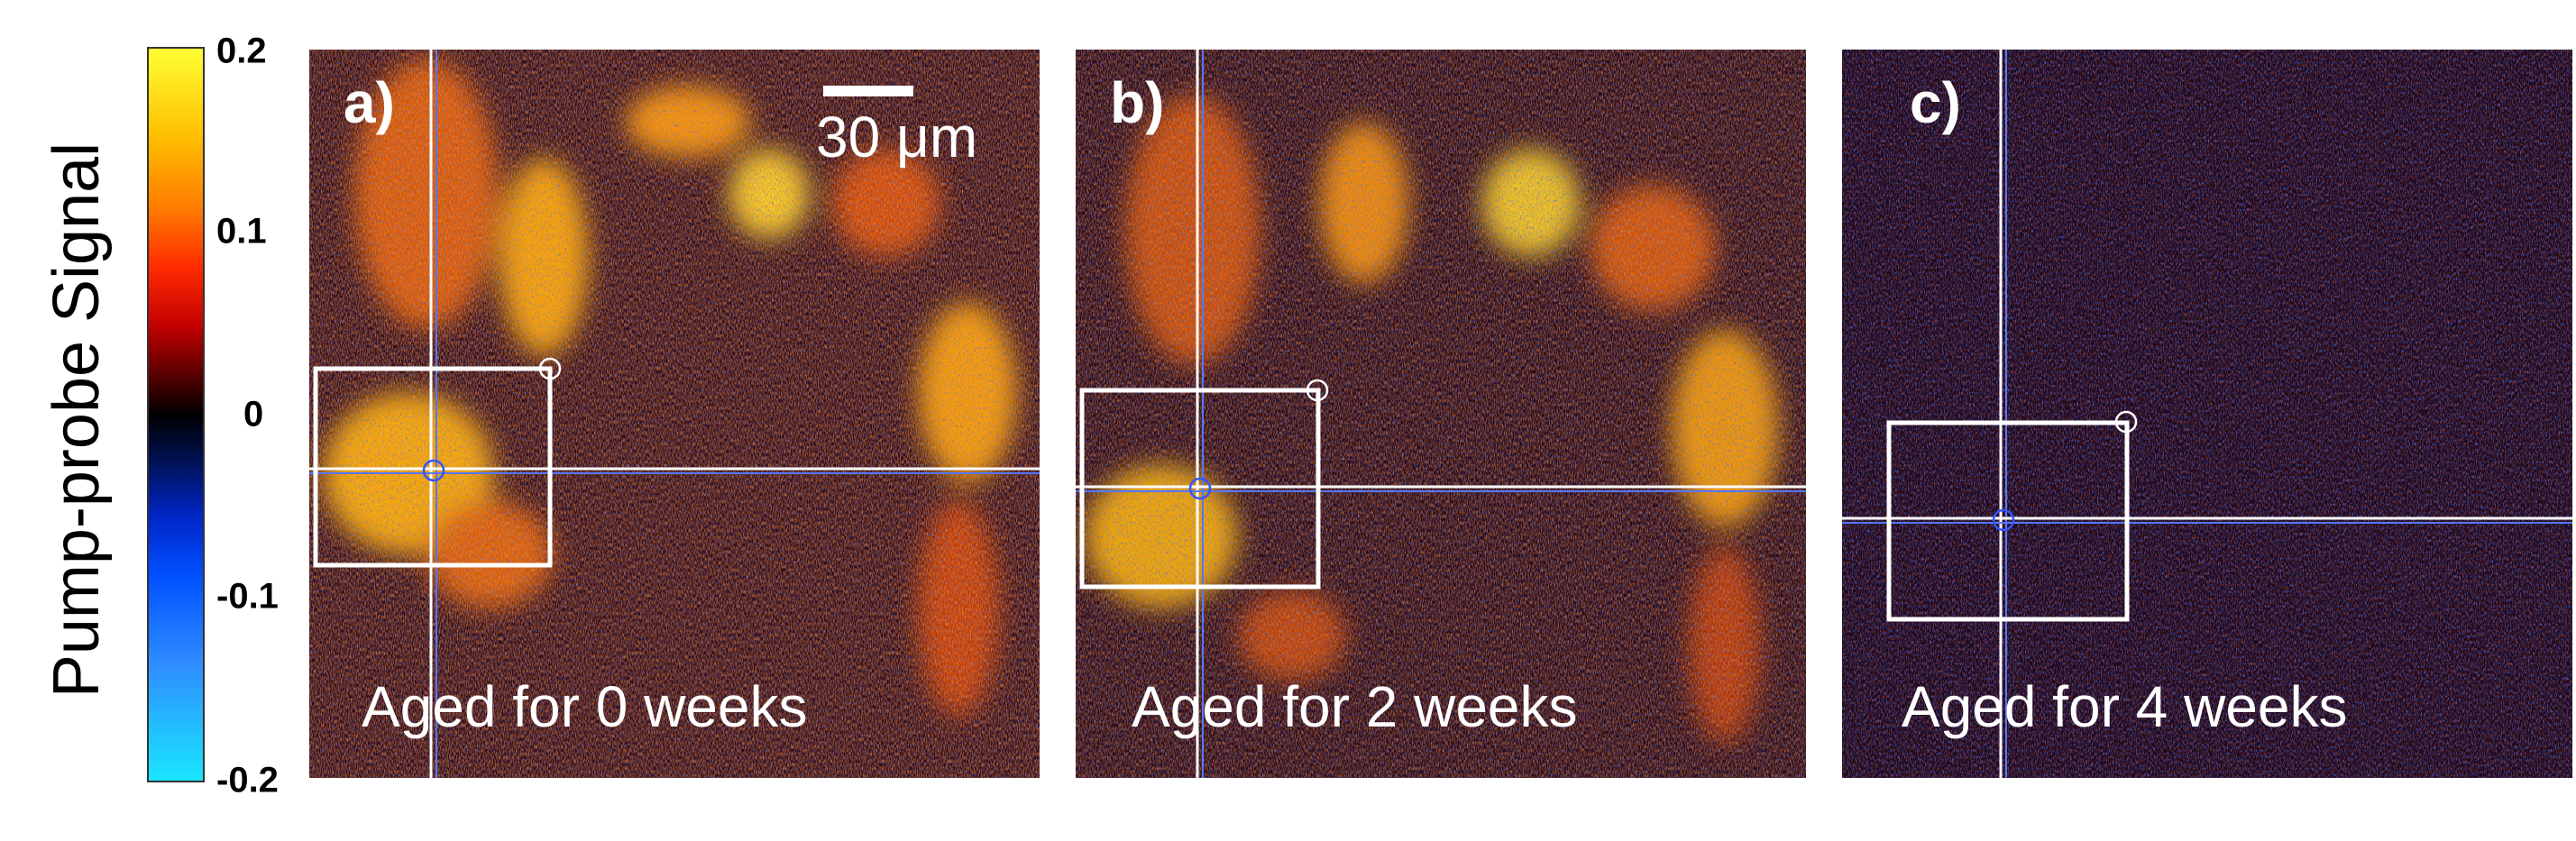 The image size is (2576, 841). Describe the element at coordinates (585, 706) in the screenshot. I see `panel-caption-a: Aged for 0 weeks` at that location.